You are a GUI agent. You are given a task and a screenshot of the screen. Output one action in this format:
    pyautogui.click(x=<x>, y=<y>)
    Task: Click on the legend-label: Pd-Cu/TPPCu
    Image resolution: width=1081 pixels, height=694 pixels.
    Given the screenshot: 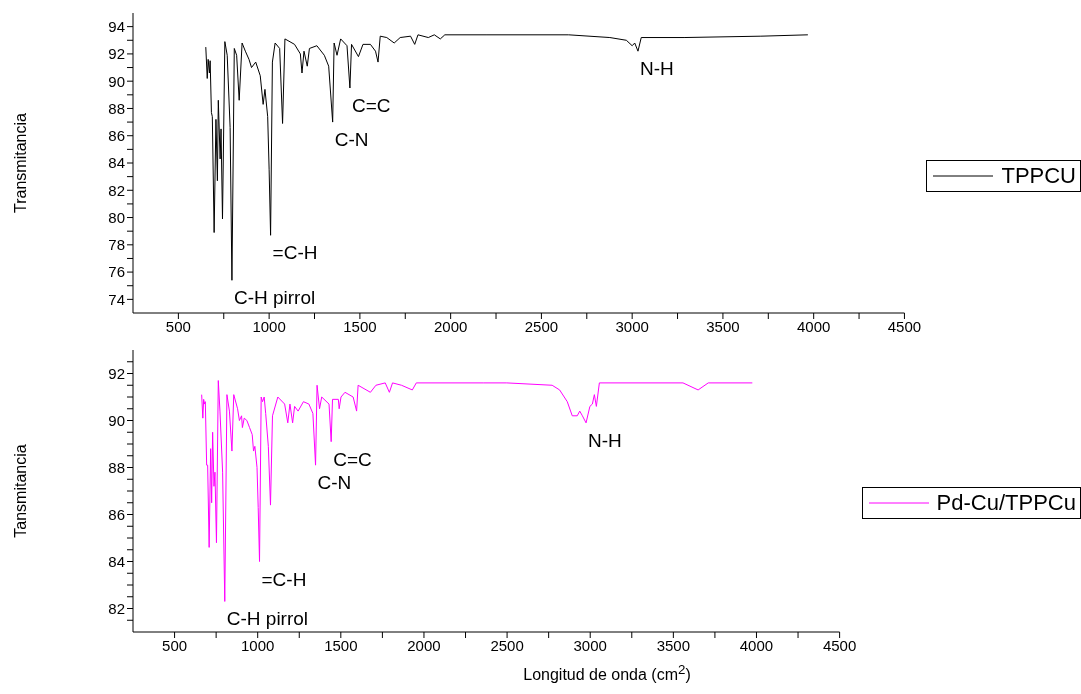 What is the action you would take?
    pyautogui.click(x=1006, y=502)
    